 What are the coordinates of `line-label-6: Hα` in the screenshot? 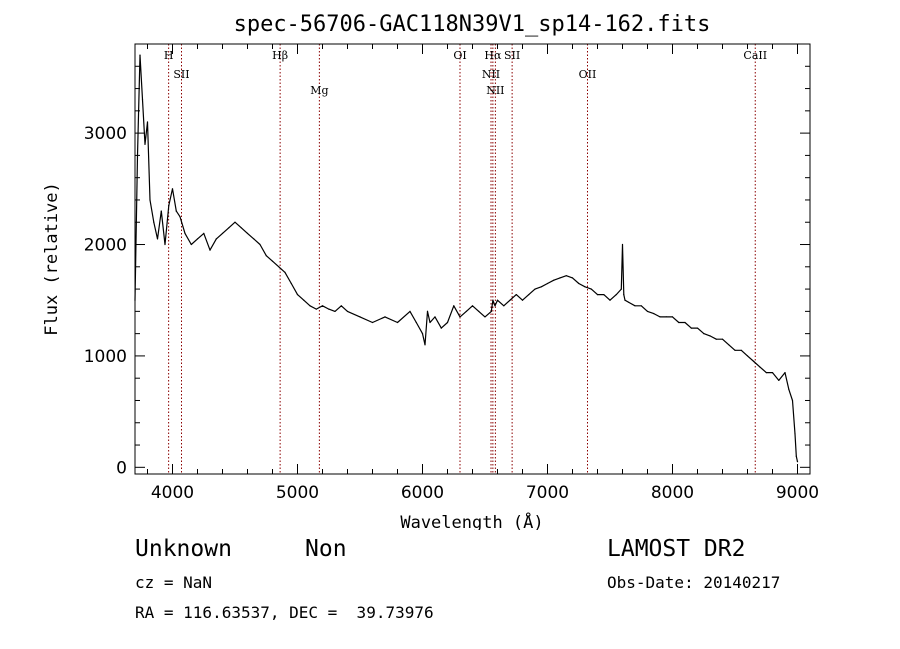 It's located at (493, 55).